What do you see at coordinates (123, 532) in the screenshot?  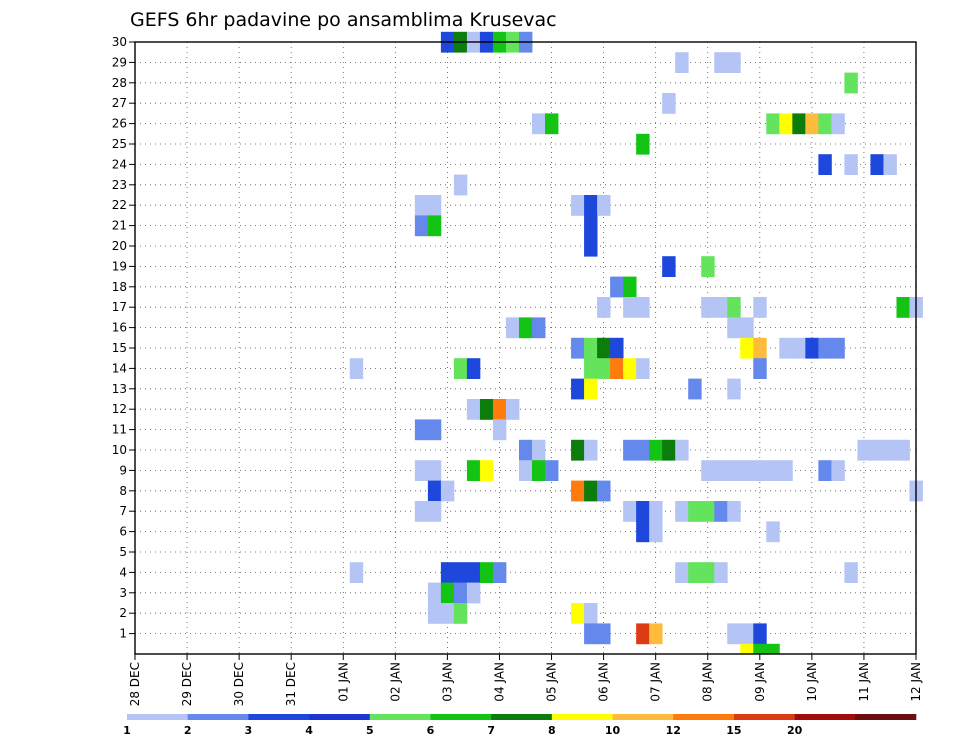 I see `y-tick-label: 6` at bounding box center [123, 532].